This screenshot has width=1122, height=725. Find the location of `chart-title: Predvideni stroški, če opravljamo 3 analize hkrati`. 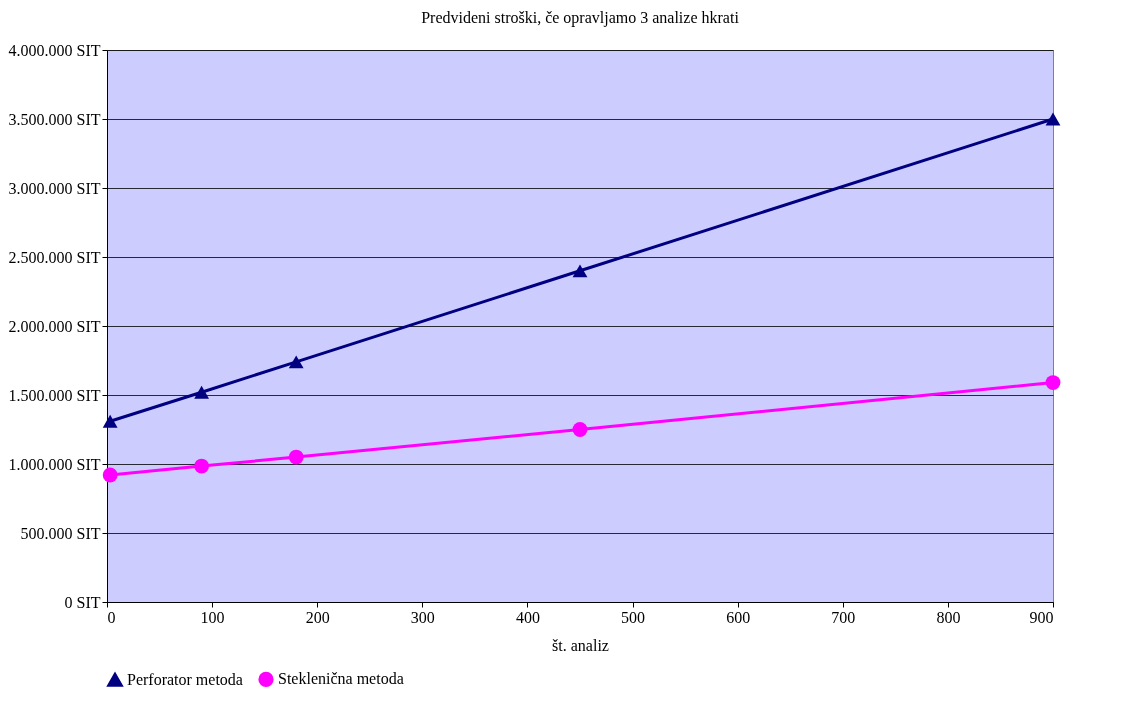

chart-title: Predvideni stroški, če opravljamo 3 analize hkrati is located at coordinates (580, 18).